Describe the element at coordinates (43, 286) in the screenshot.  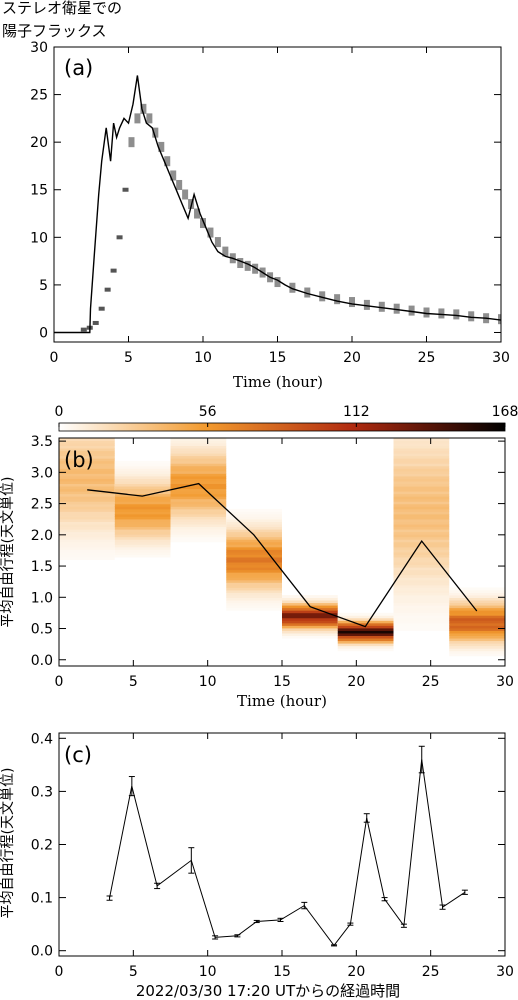
I see `y-tick-label: 5` at that location.